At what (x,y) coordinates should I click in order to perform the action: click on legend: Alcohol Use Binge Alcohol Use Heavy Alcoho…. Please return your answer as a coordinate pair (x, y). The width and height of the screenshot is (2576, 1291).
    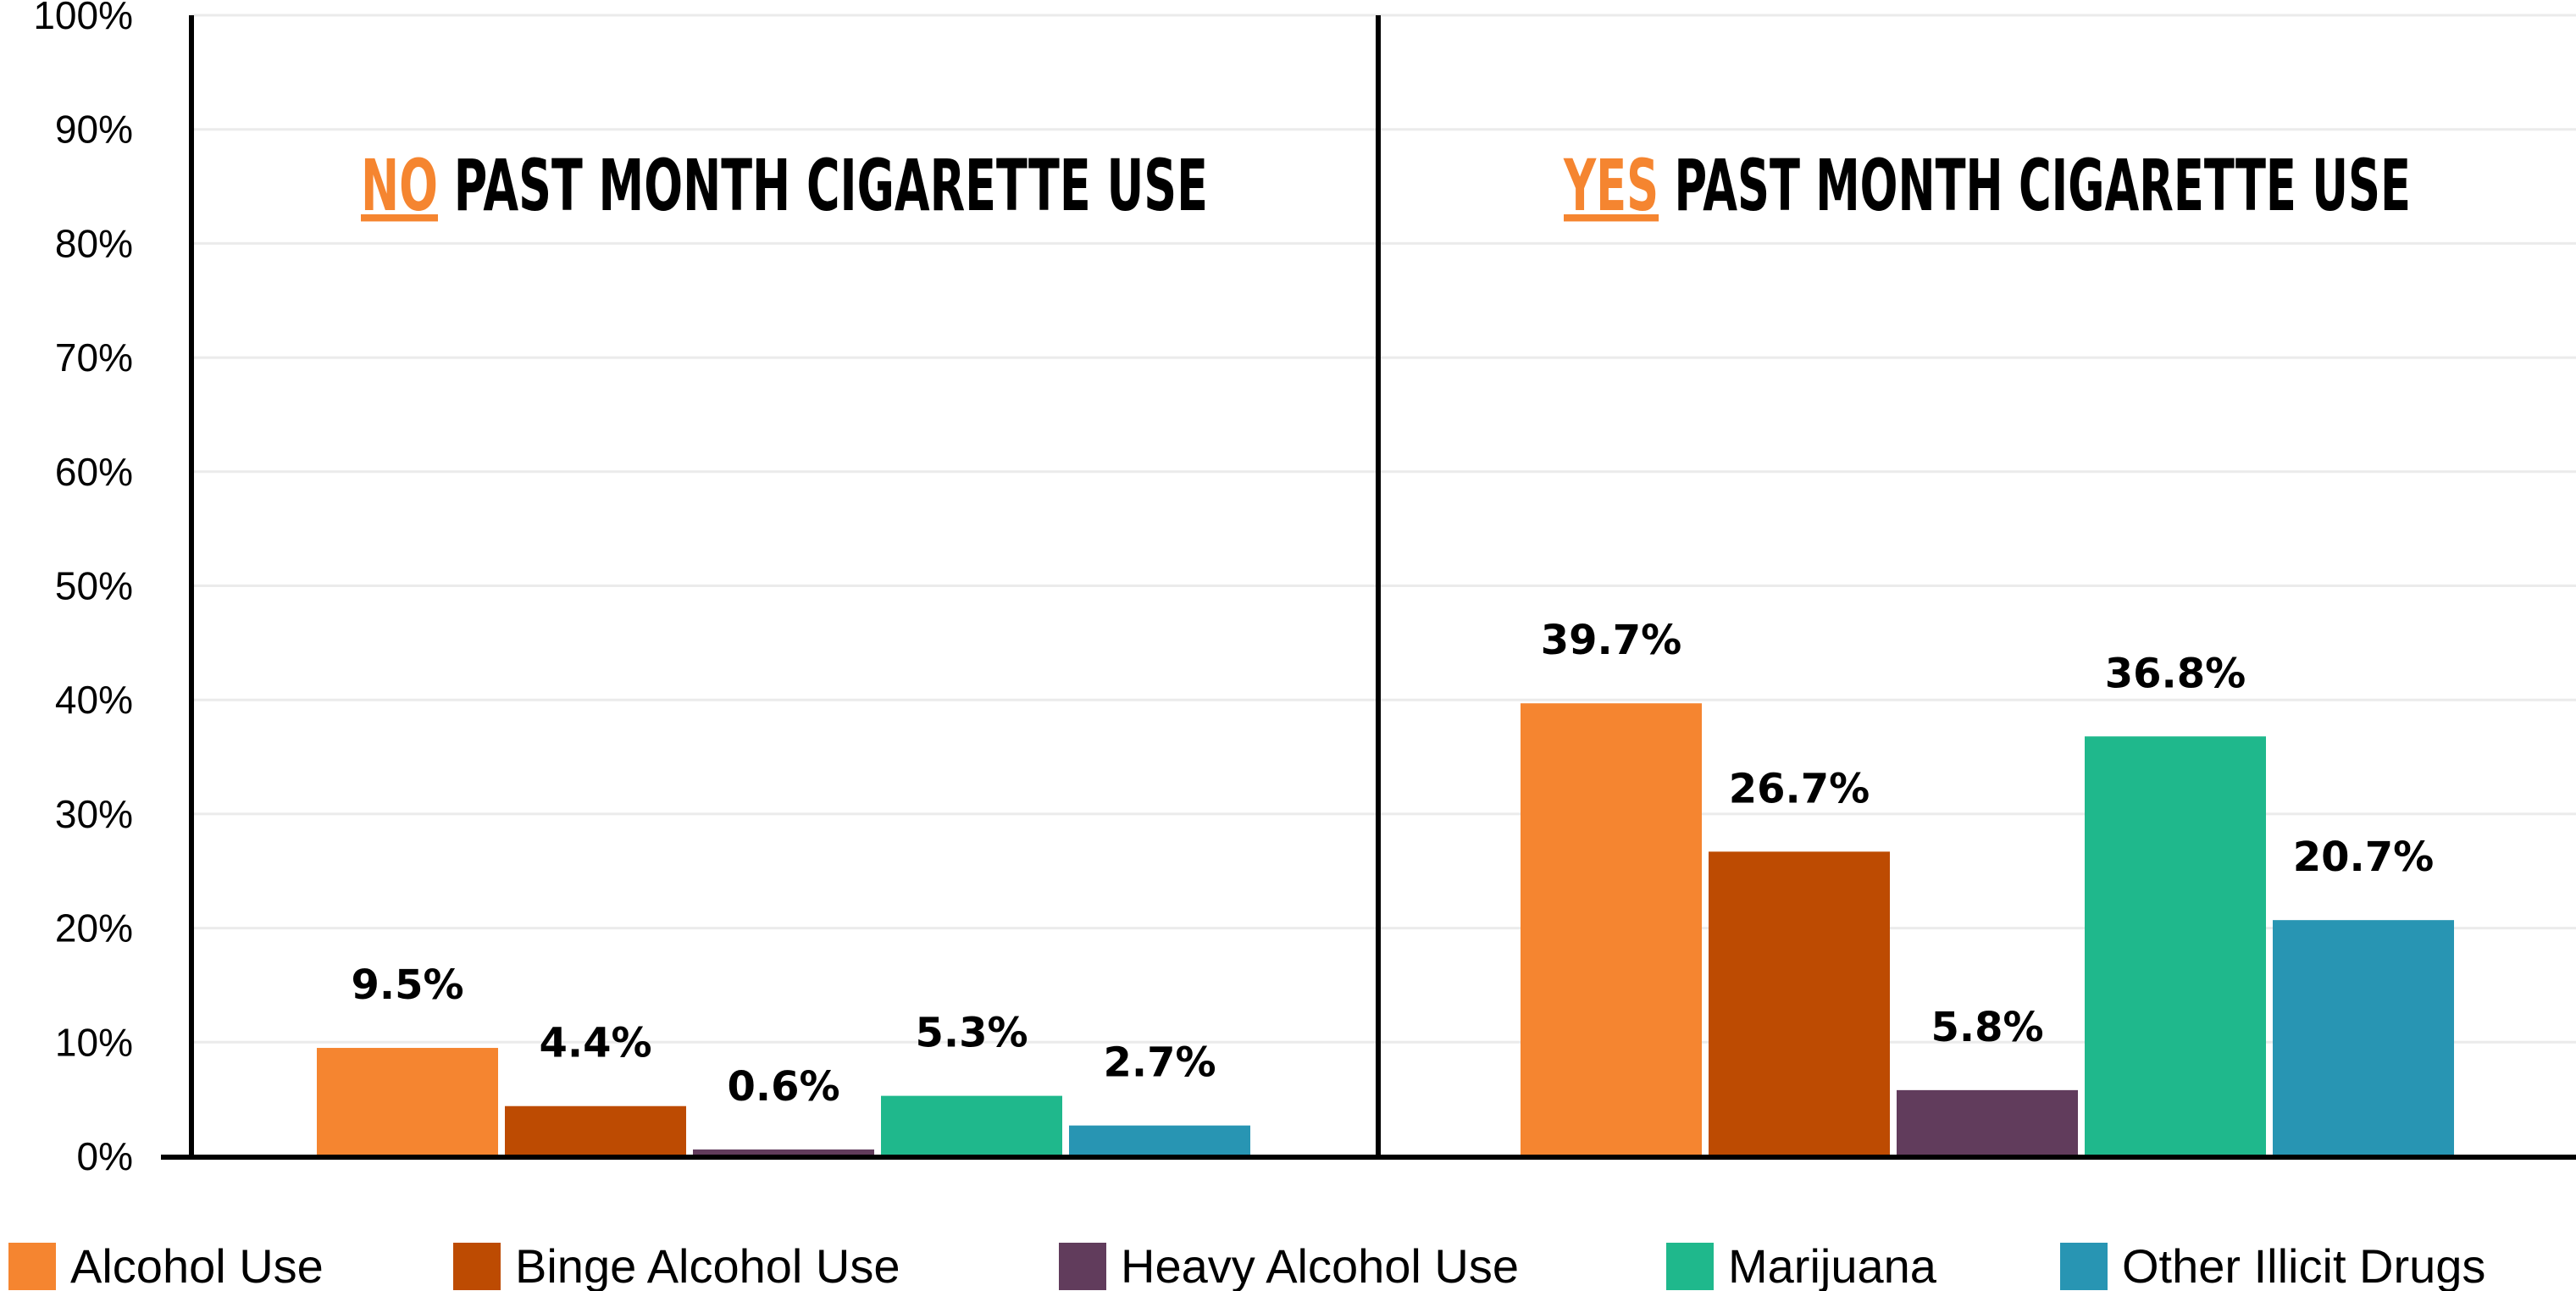
    Looking at the image, I should click on (1246, 1265).